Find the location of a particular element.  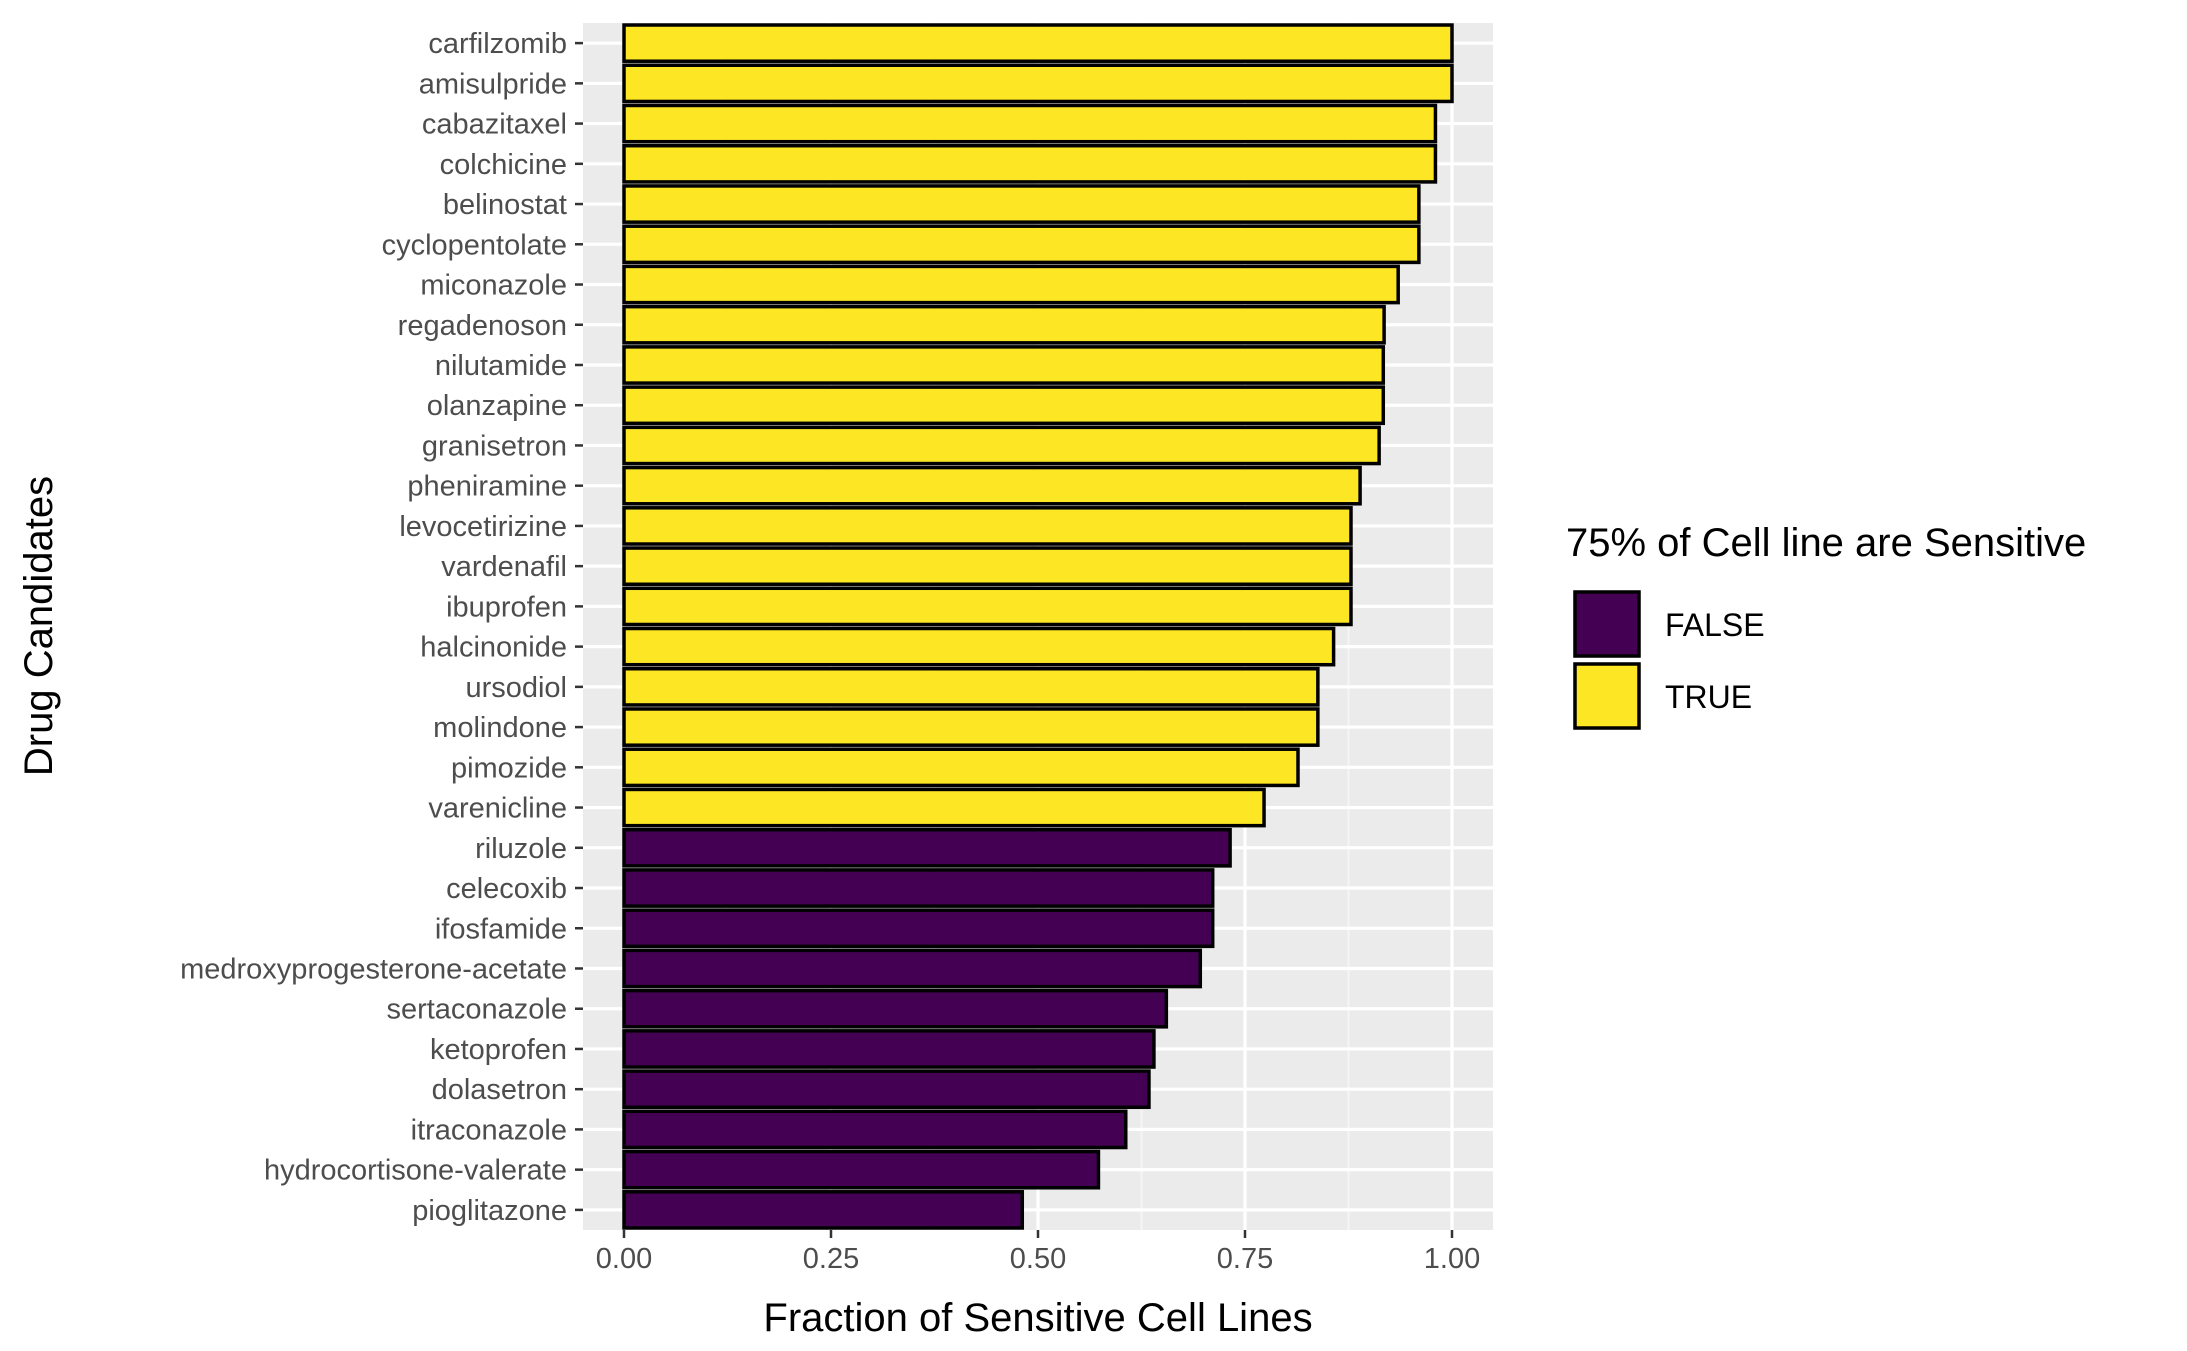

y-tick-label: varenicline is located at coordinates (497, 809).